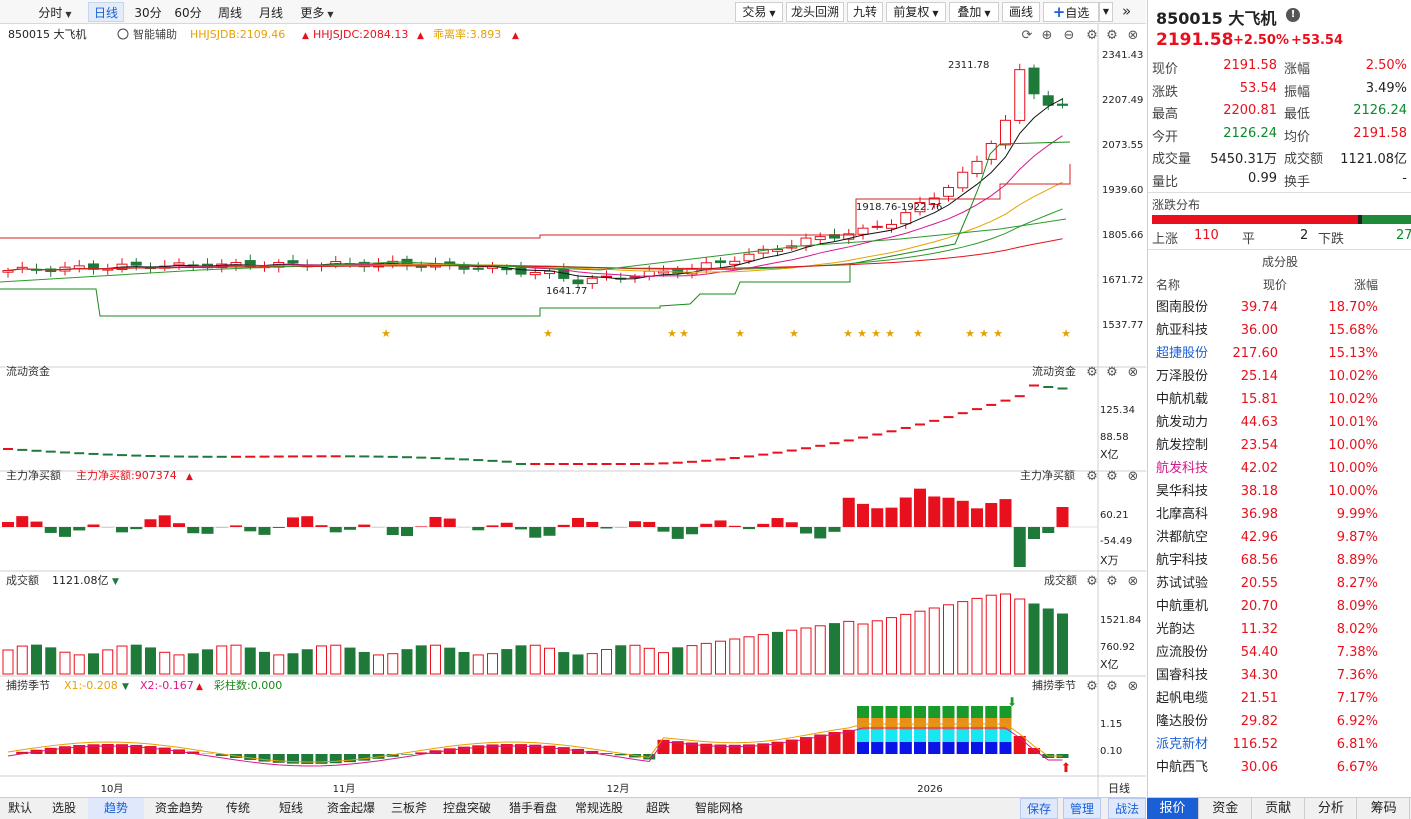  What do you see at coordinates (1279, 399) in the screenshot?
I see `component-row: 中航机载 15.81 10.02%` at bounding box center [1279, 399].